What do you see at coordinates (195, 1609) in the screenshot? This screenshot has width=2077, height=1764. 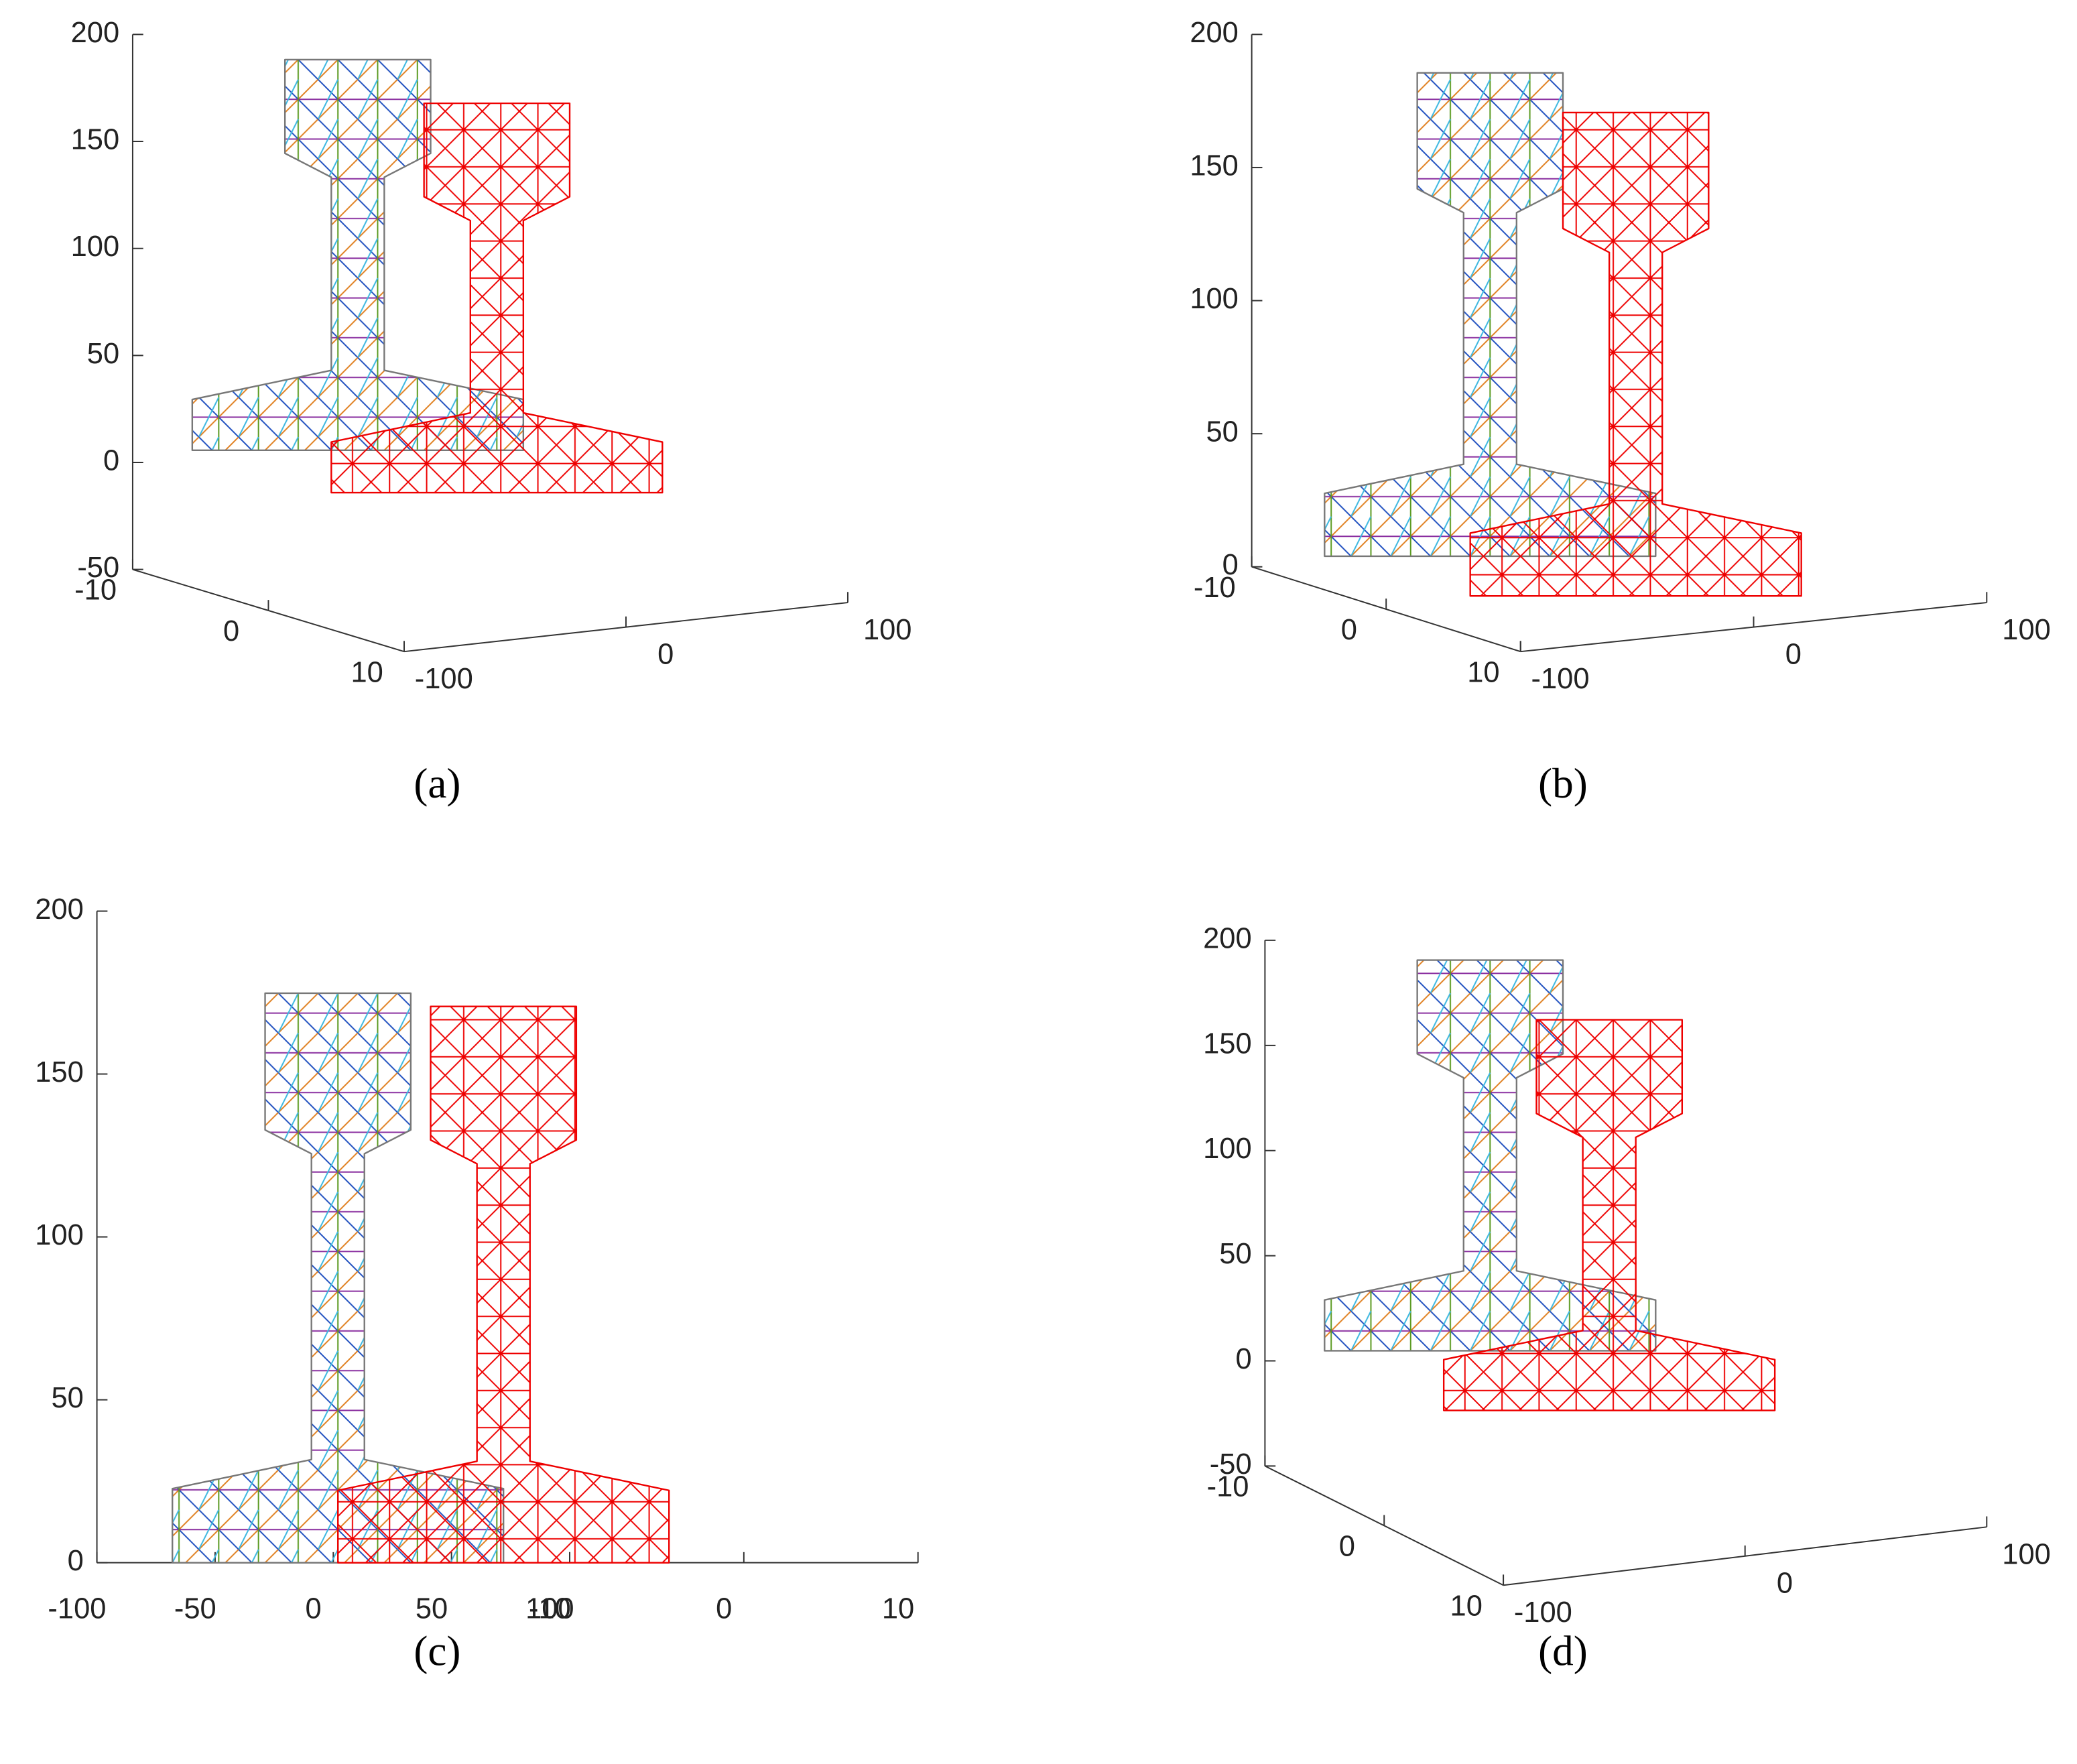 I see `x-tick-label: -50` at bounding box center [195, 1609].